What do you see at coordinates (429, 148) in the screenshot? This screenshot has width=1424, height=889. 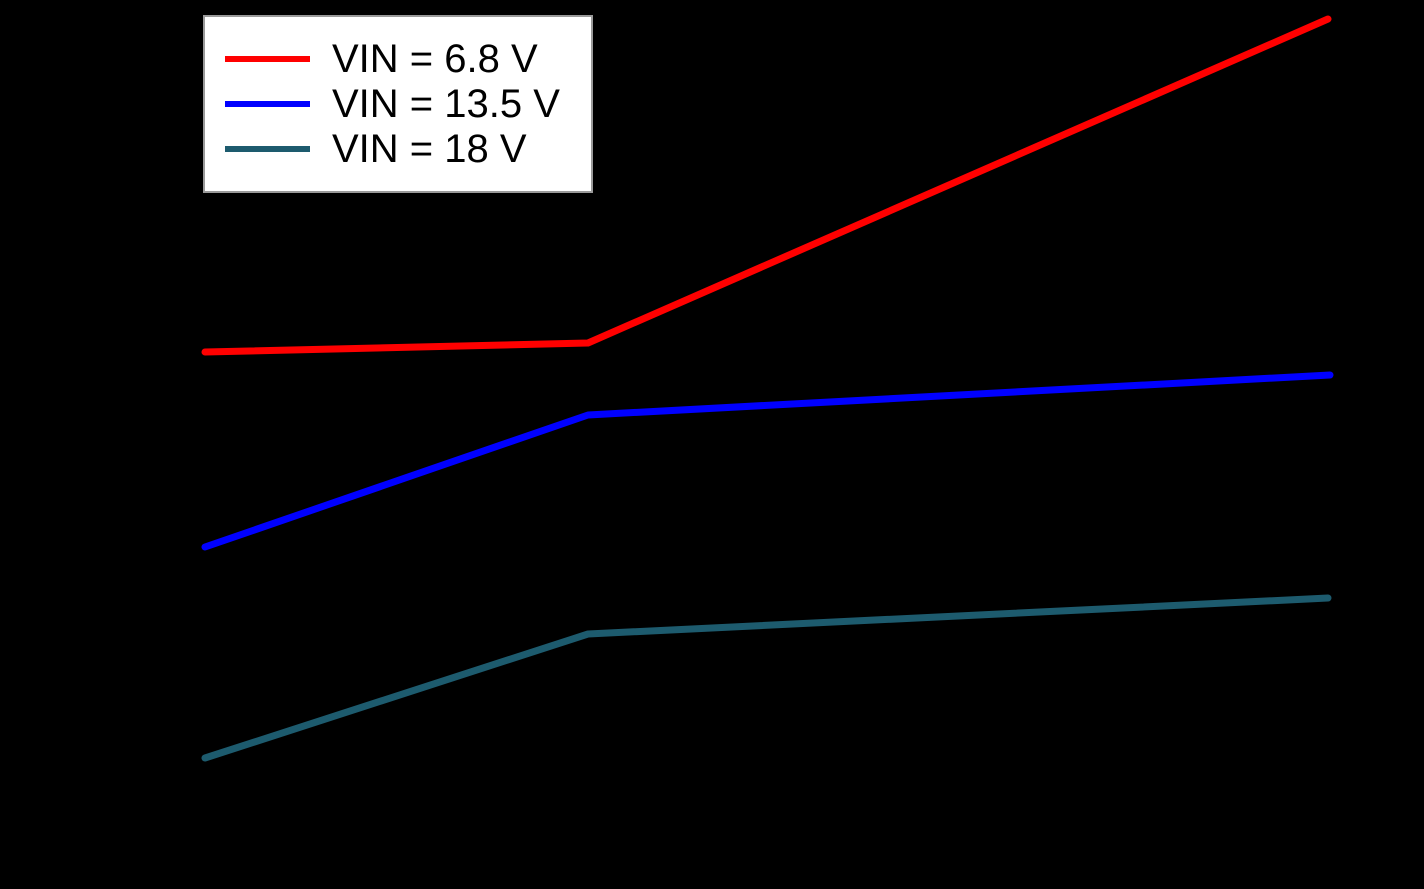 I see `legend-label: VIN = 18 V` at bounding box center [429, 148].